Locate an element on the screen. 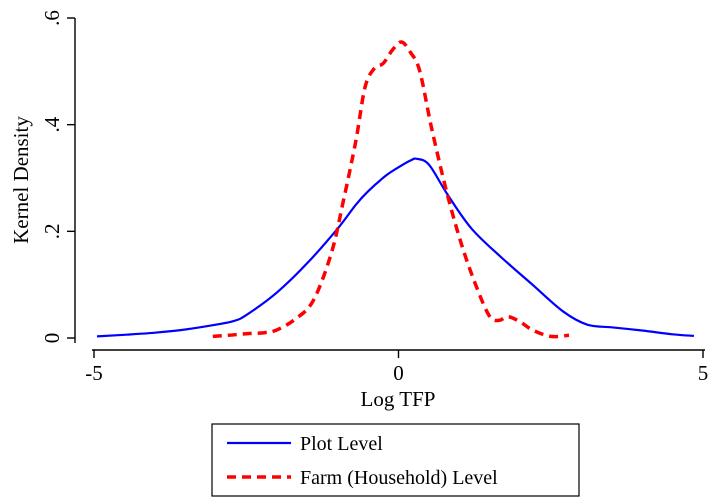  x-axis-title: Log TFP is located at coordinates (398, 399).